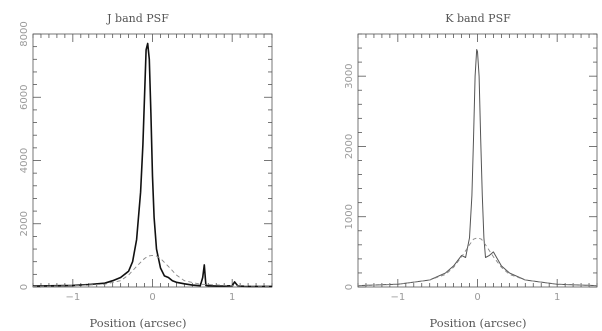 This screenshot has height=331, width=602. I want to click on chart-title: J band PSF, so click(137, 18).